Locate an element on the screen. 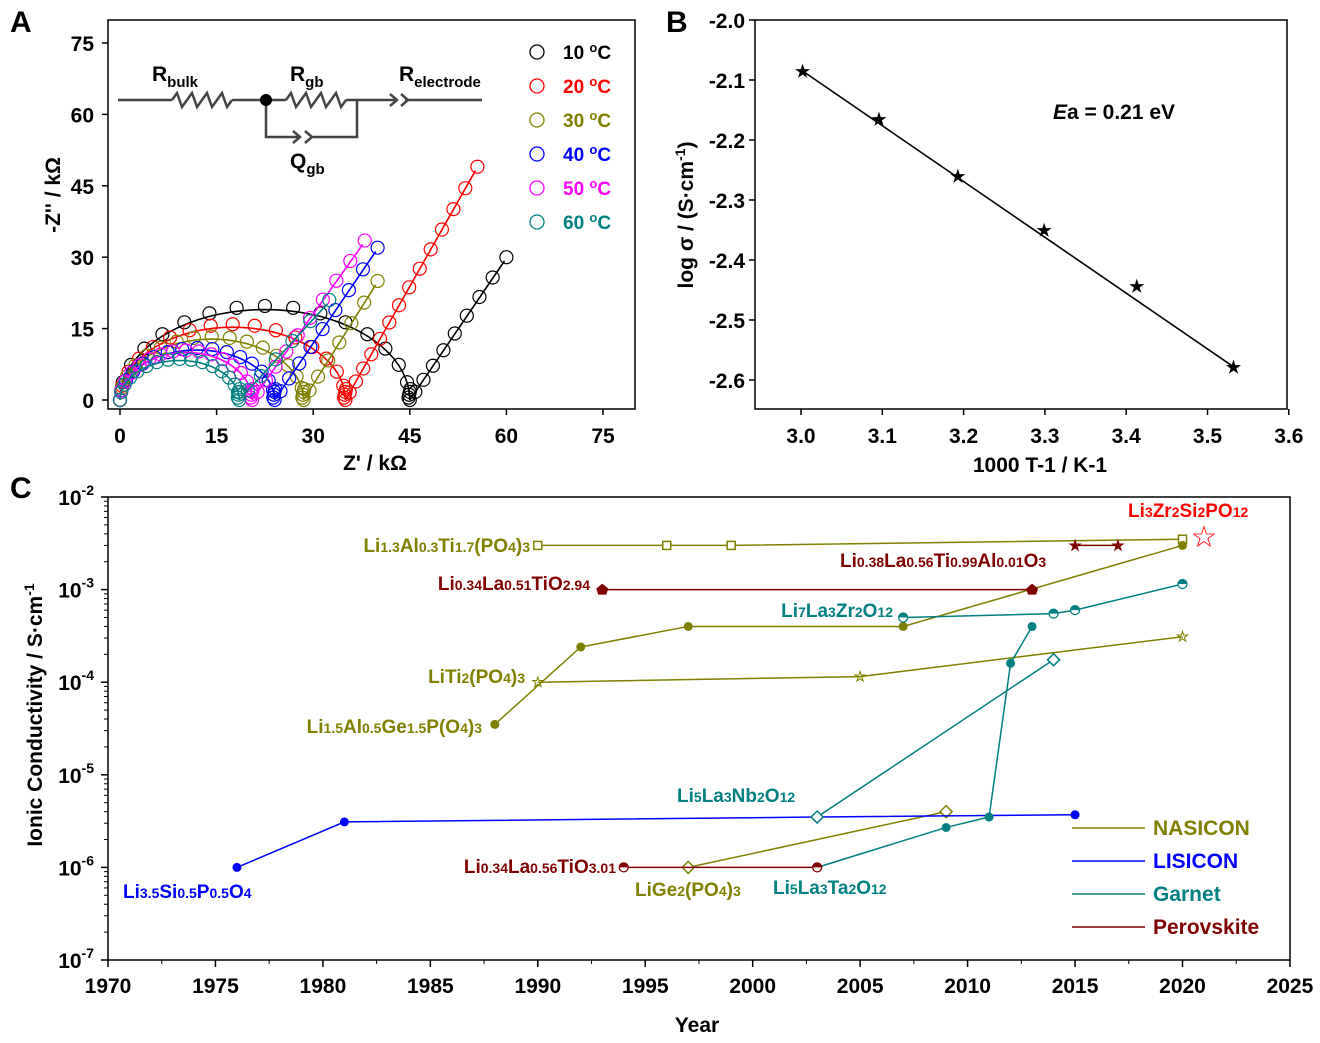 The width and height of the screenshot is (1320, 1043). series-label: Li0.34La0.51TiO2.94 is located at coordinates (514, 584).